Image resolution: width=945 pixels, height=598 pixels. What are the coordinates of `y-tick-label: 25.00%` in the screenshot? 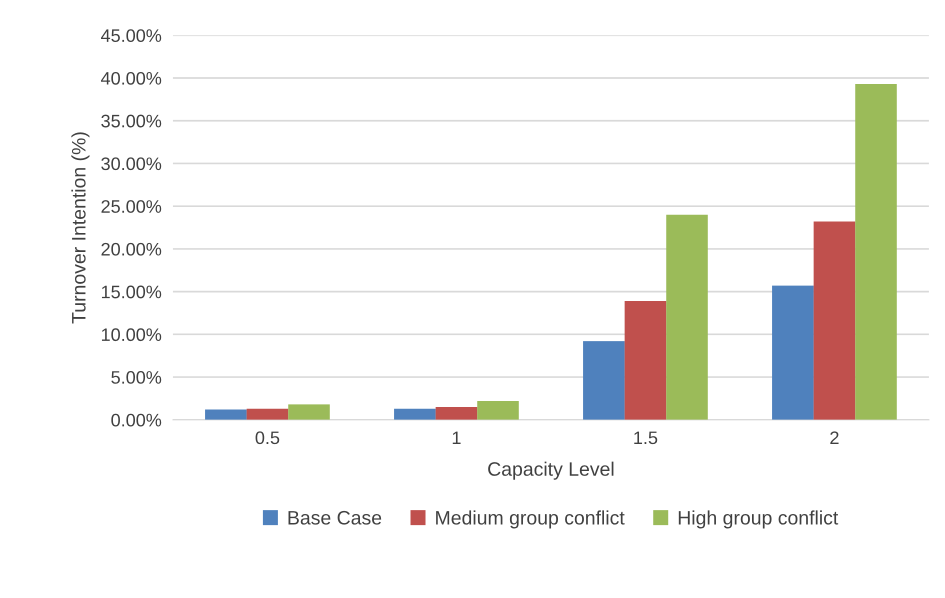 It's located at (132, 206).